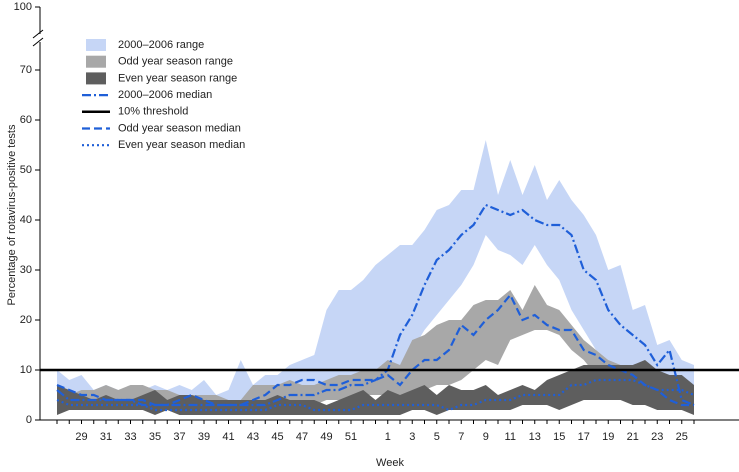 This screenshot has height=472, width=739. I want to click on legend-label: Even year season range, so click(177, 78).